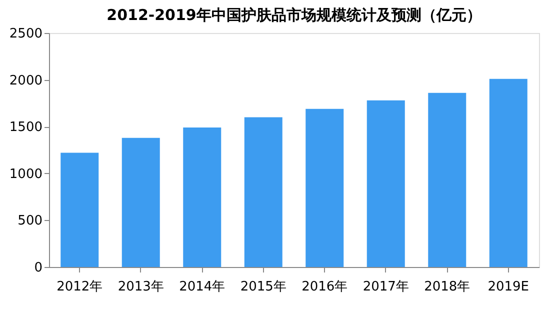 Image resolution: width=557 pixels, height=336 pixels. Describe the element at coordinates (447, 287) in the screenshot. I see `x-tick-label: 2018年` at that location.